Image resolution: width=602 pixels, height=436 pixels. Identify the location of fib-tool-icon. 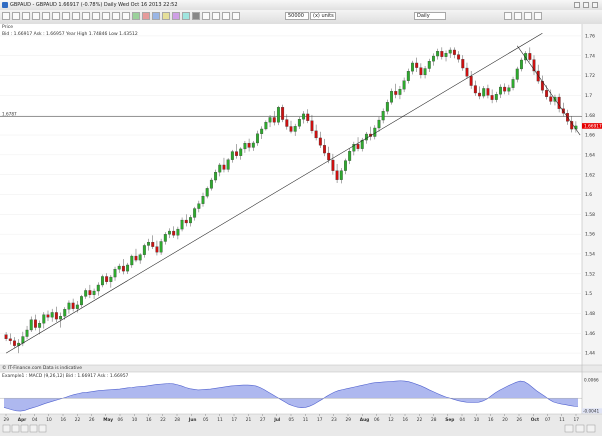
(66, 16).